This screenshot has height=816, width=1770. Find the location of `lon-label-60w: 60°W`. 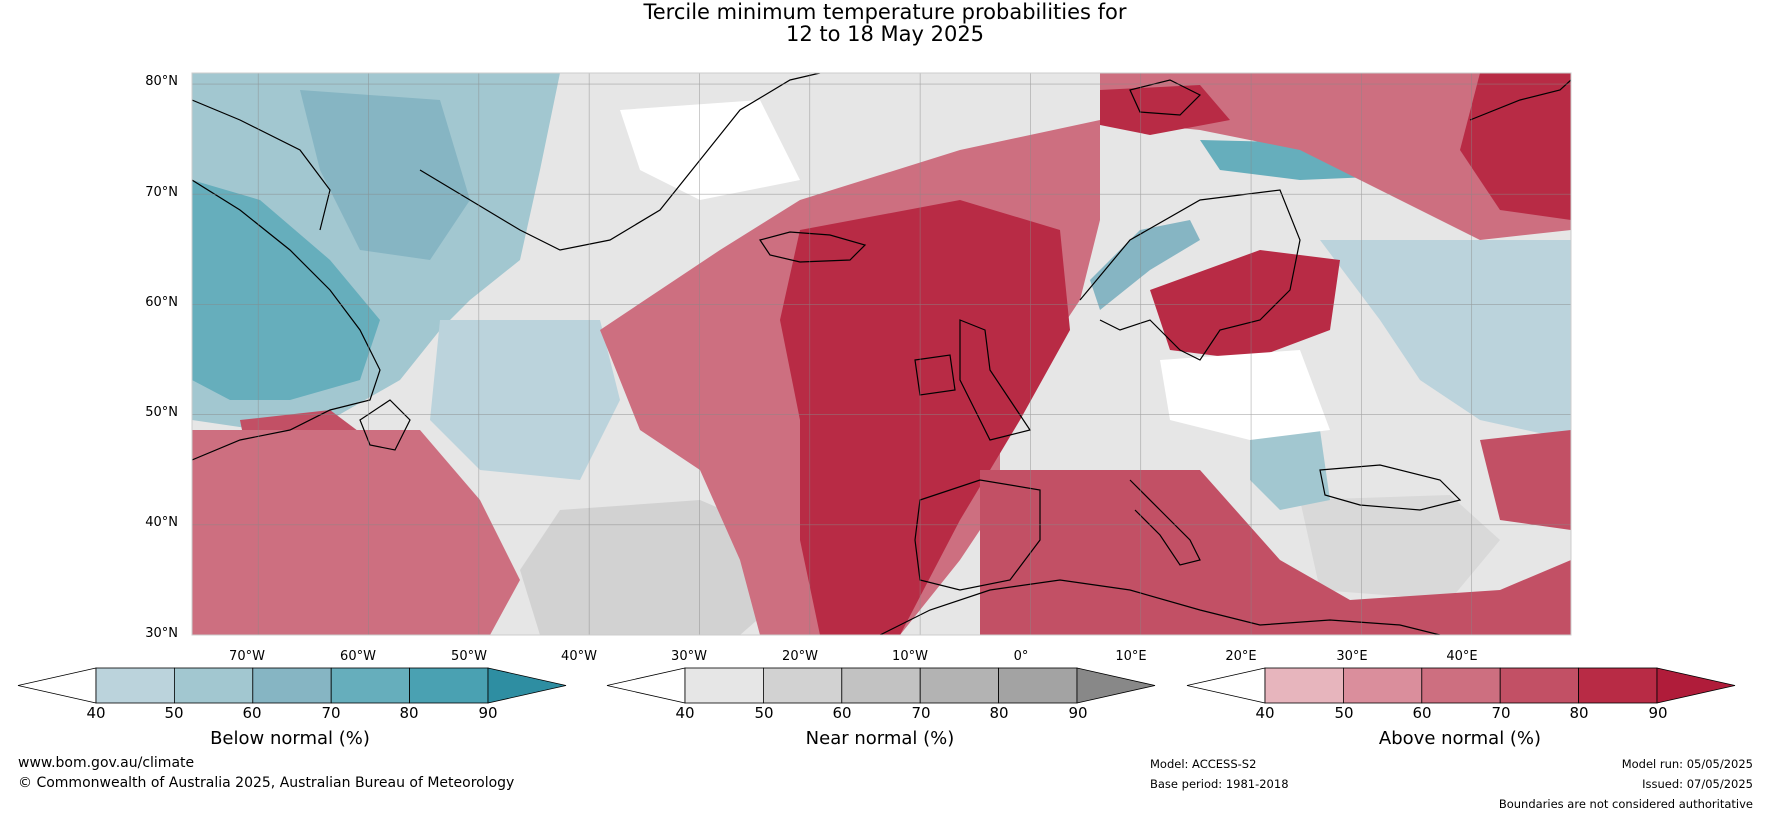

lon-label-60w: 60°W is located at coordinates (358, 656).